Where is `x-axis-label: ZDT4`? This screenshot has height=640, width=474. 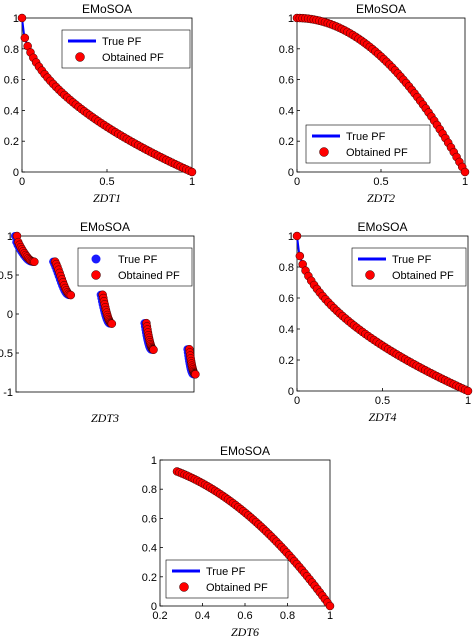 x-axis-label: ZDT4 is located at coordinates (382, 417).